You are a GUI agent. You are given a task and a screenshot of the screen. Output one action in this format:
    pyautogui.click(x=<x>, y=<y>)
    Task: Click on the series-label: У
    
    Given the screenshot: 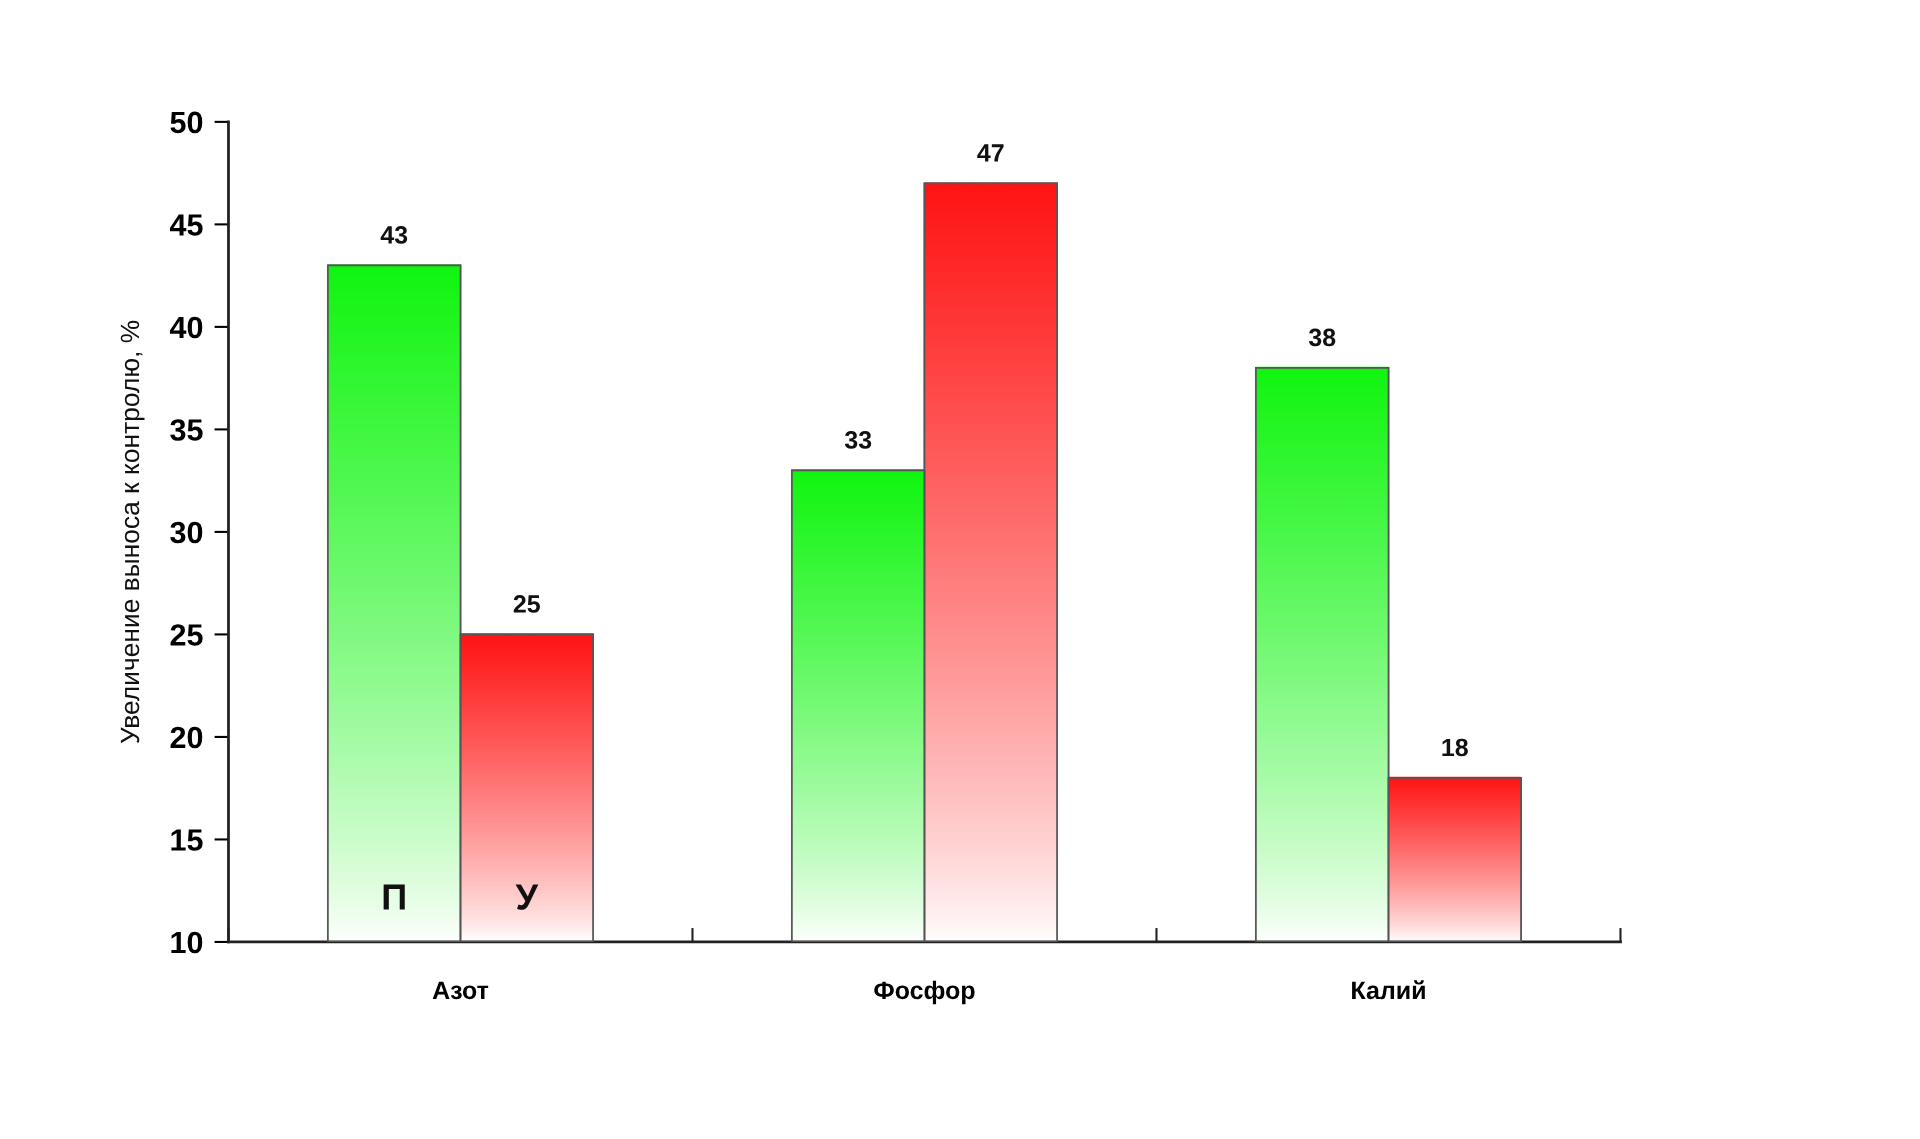 What is the action you would take?
    pyautogui.click(x=527, y=897)
    